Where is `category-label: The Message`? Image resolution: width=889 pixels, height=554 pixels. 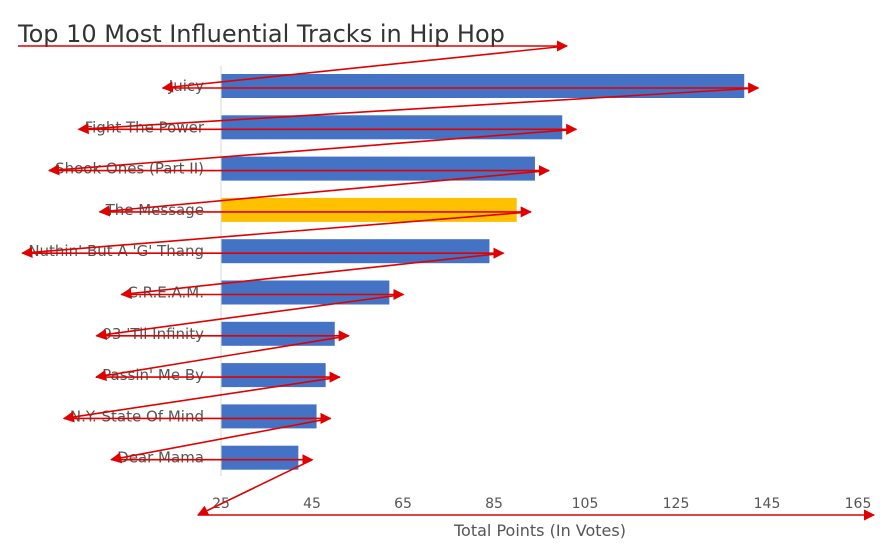 category-label: The Message is located at coordinates (154, 210).